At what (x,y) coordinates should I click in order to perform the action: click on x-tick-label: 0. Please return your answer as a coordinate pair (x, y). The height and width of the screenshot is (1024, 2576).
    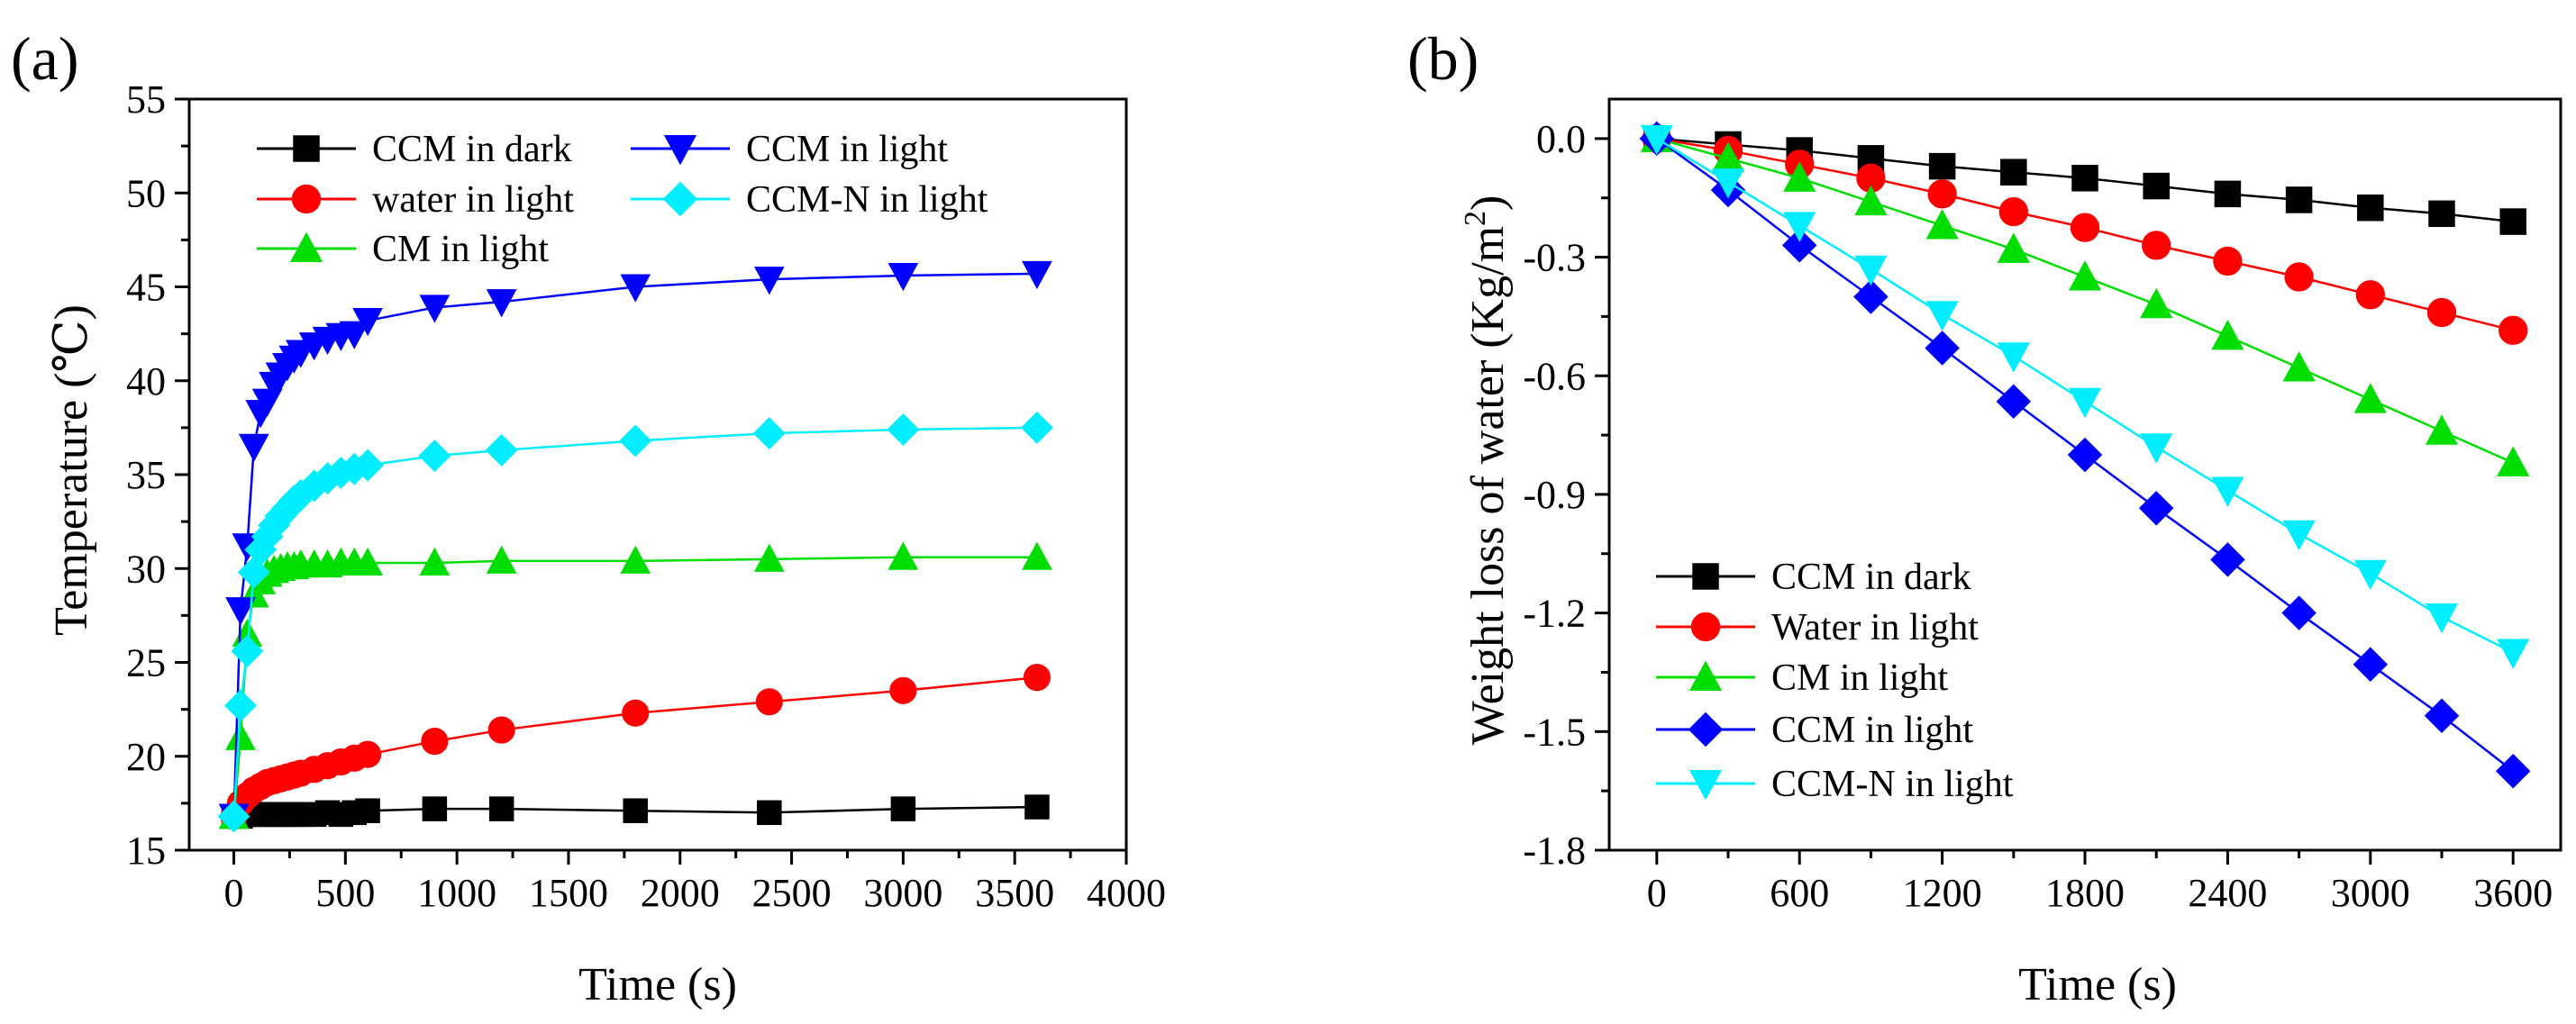
    Looking at the image, I should click on (234, 893).